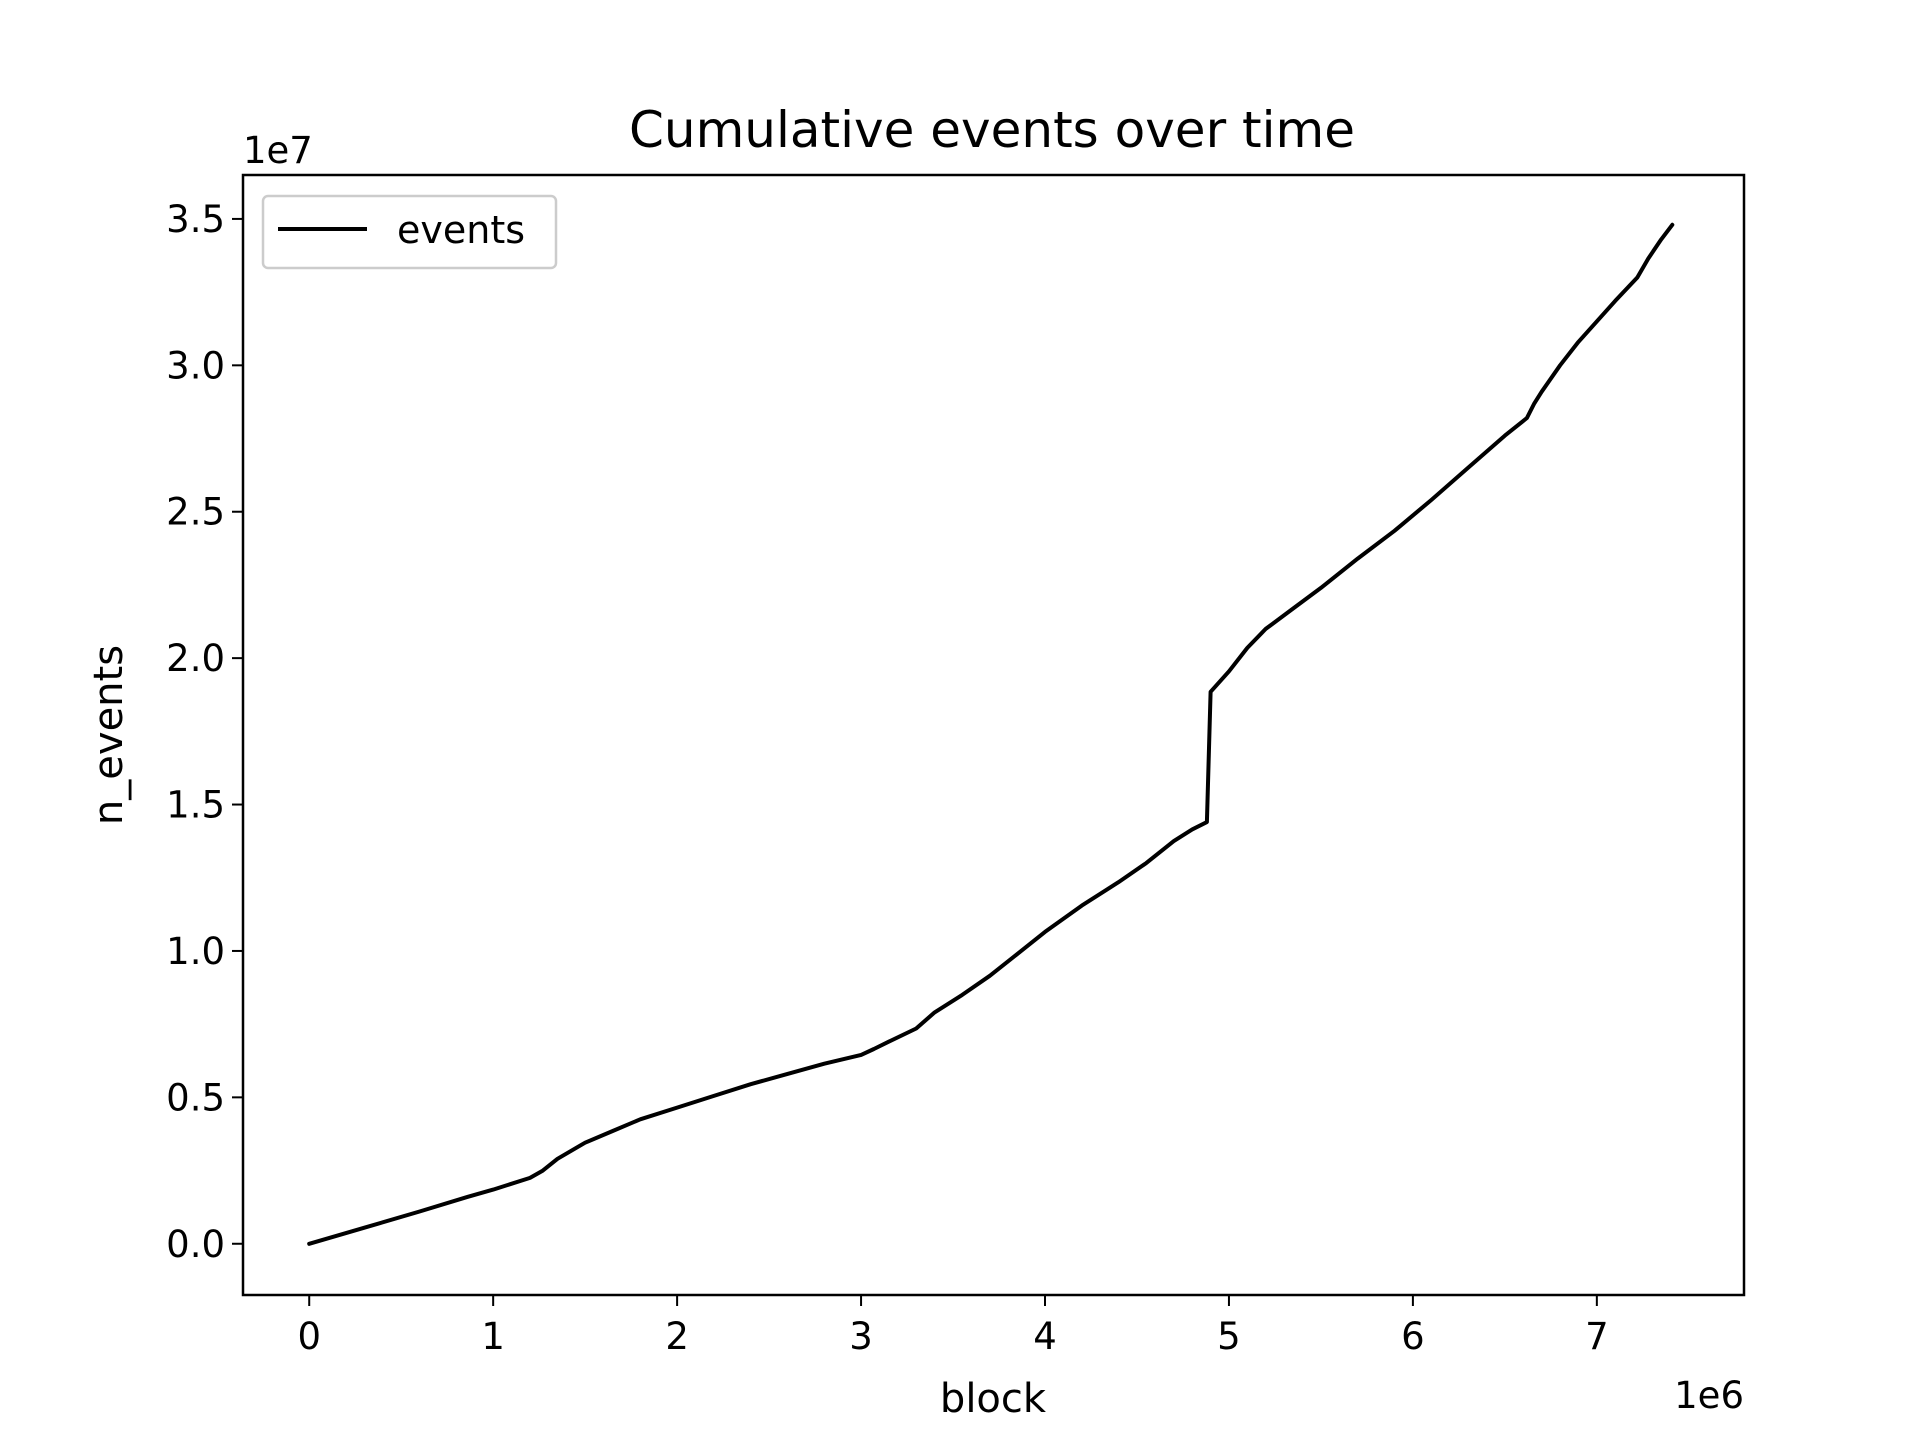 The height and width of the screenshot is (1440, 1920). I want to click on x-tick-label: 4, so click(1045, 1336).